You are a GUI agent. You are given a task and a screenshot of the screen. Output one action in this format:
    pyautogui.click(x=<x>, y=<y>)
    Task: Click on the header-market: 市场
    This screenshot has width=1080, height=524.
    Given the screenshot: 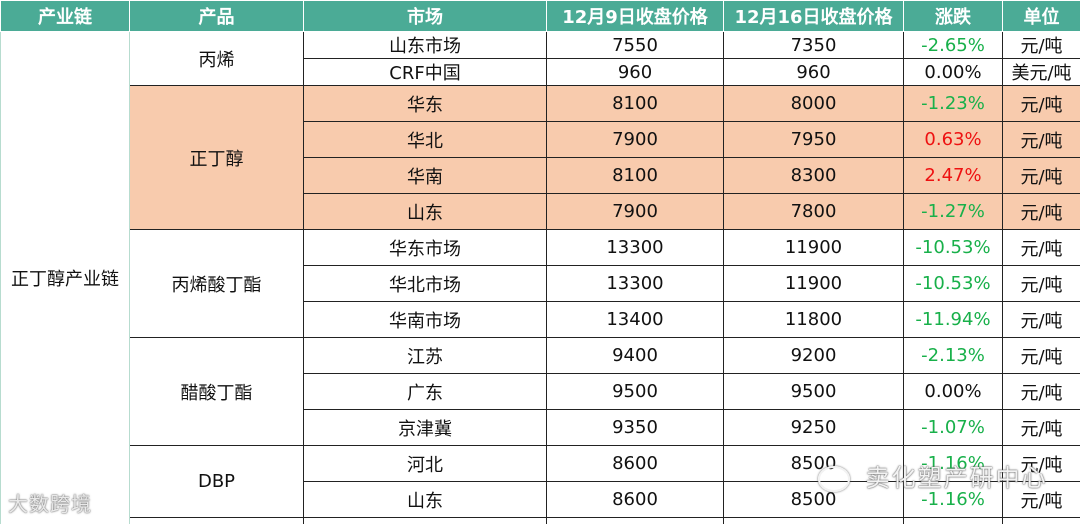 What is the action you would take?
    pyautogui.click(x=425, y=16)
    